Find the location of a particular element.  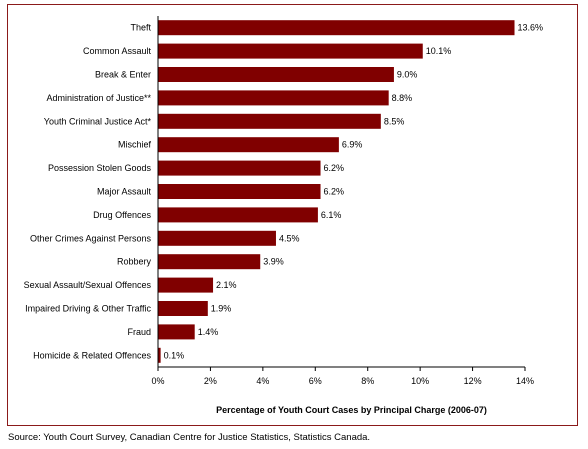

category-label: Fraud is located at coordinates (139, 332).